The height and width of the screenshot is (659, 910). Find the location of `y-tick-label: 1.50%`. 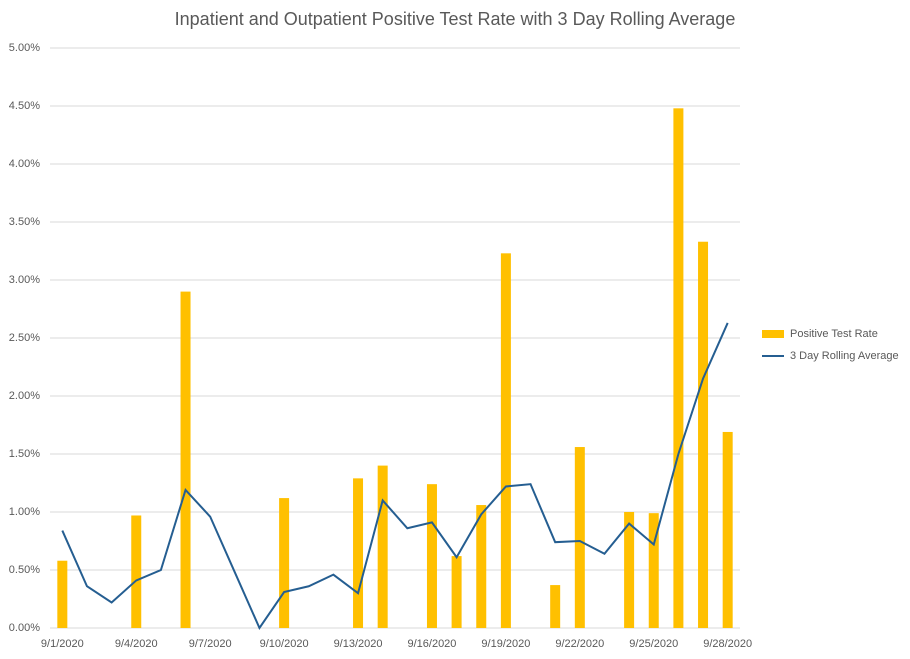

y-tick-label: 1.50% is located at coordinates (24, 454).